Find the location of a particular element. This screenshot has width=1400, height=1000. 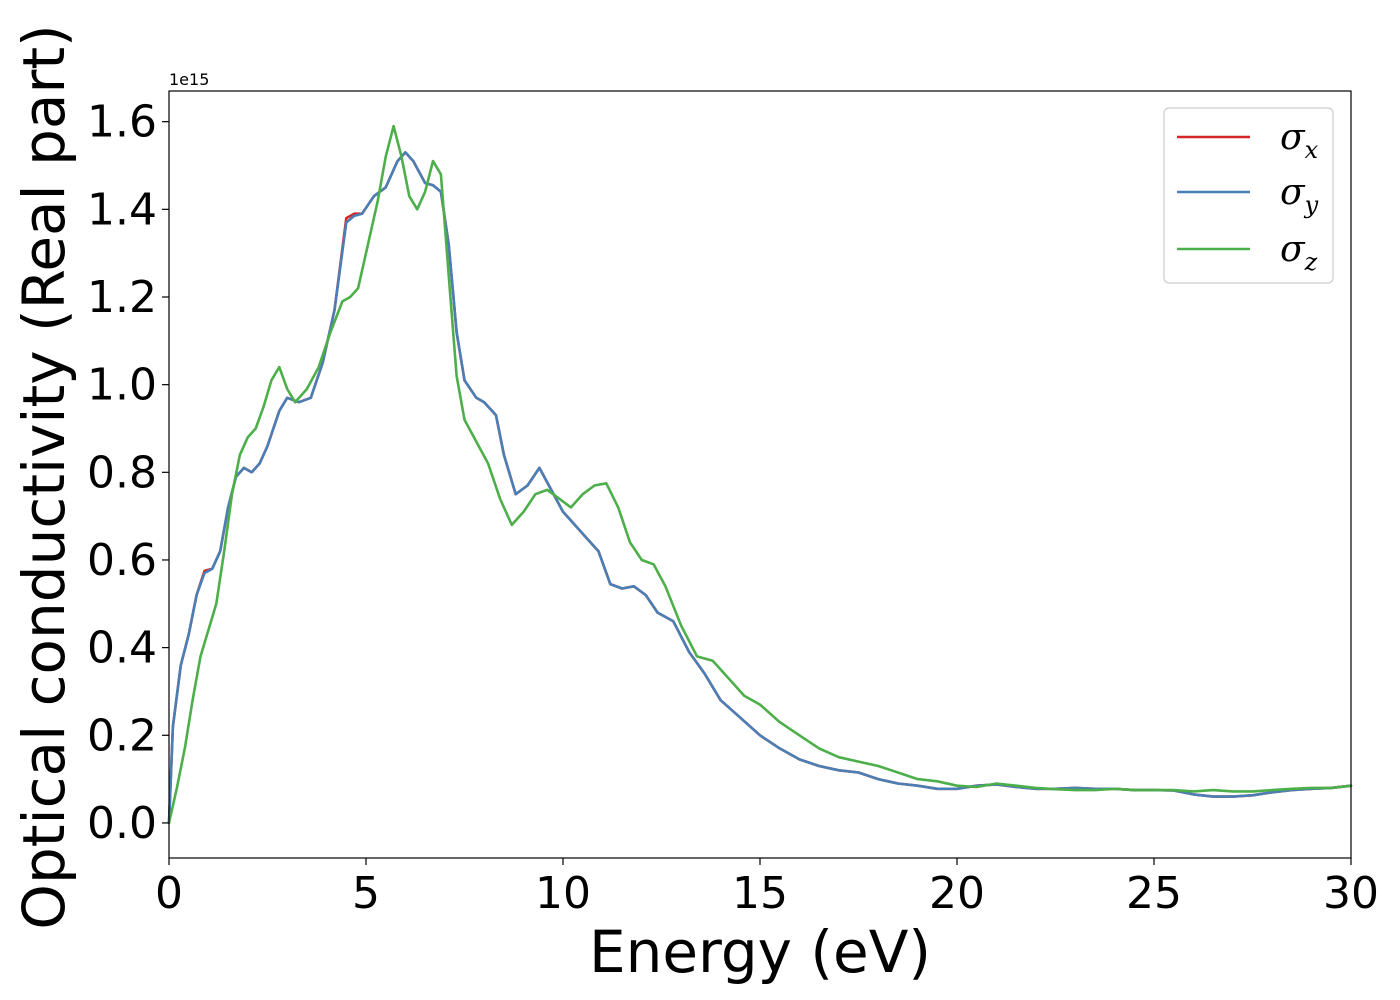

y-tick-label: 0.6 is located at coordinates (122, 560).